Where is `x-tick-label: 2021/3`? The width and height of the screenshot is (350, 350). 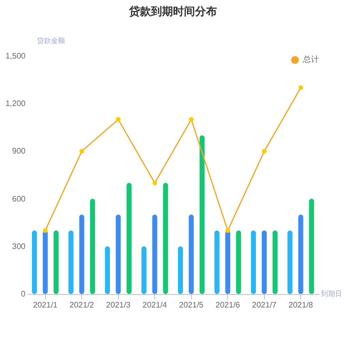 x-tick-label: 2021/3 is located at coordinates (119, 305).